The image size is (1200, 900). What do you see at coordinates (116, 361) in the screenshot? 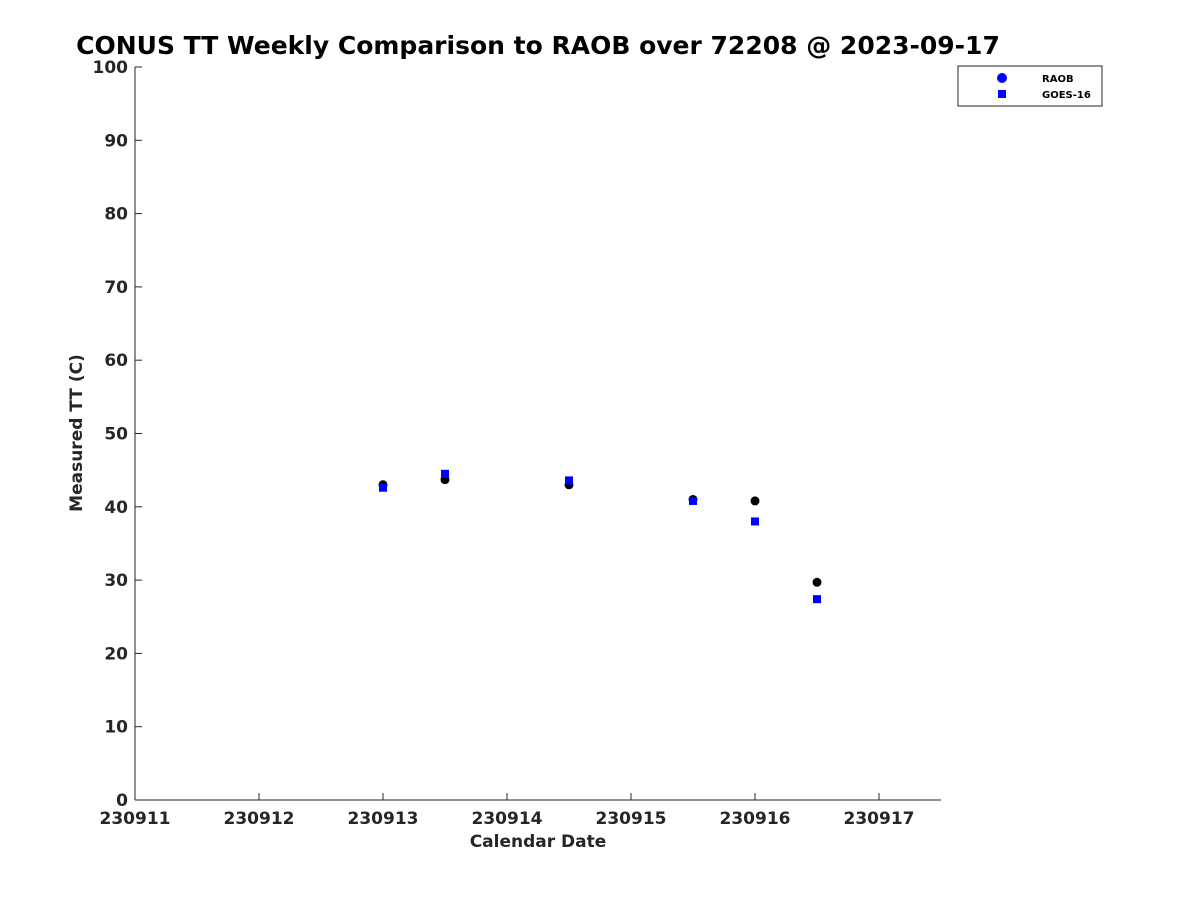
I see `y-tick-label: 60` at bounding box center [116, 361].